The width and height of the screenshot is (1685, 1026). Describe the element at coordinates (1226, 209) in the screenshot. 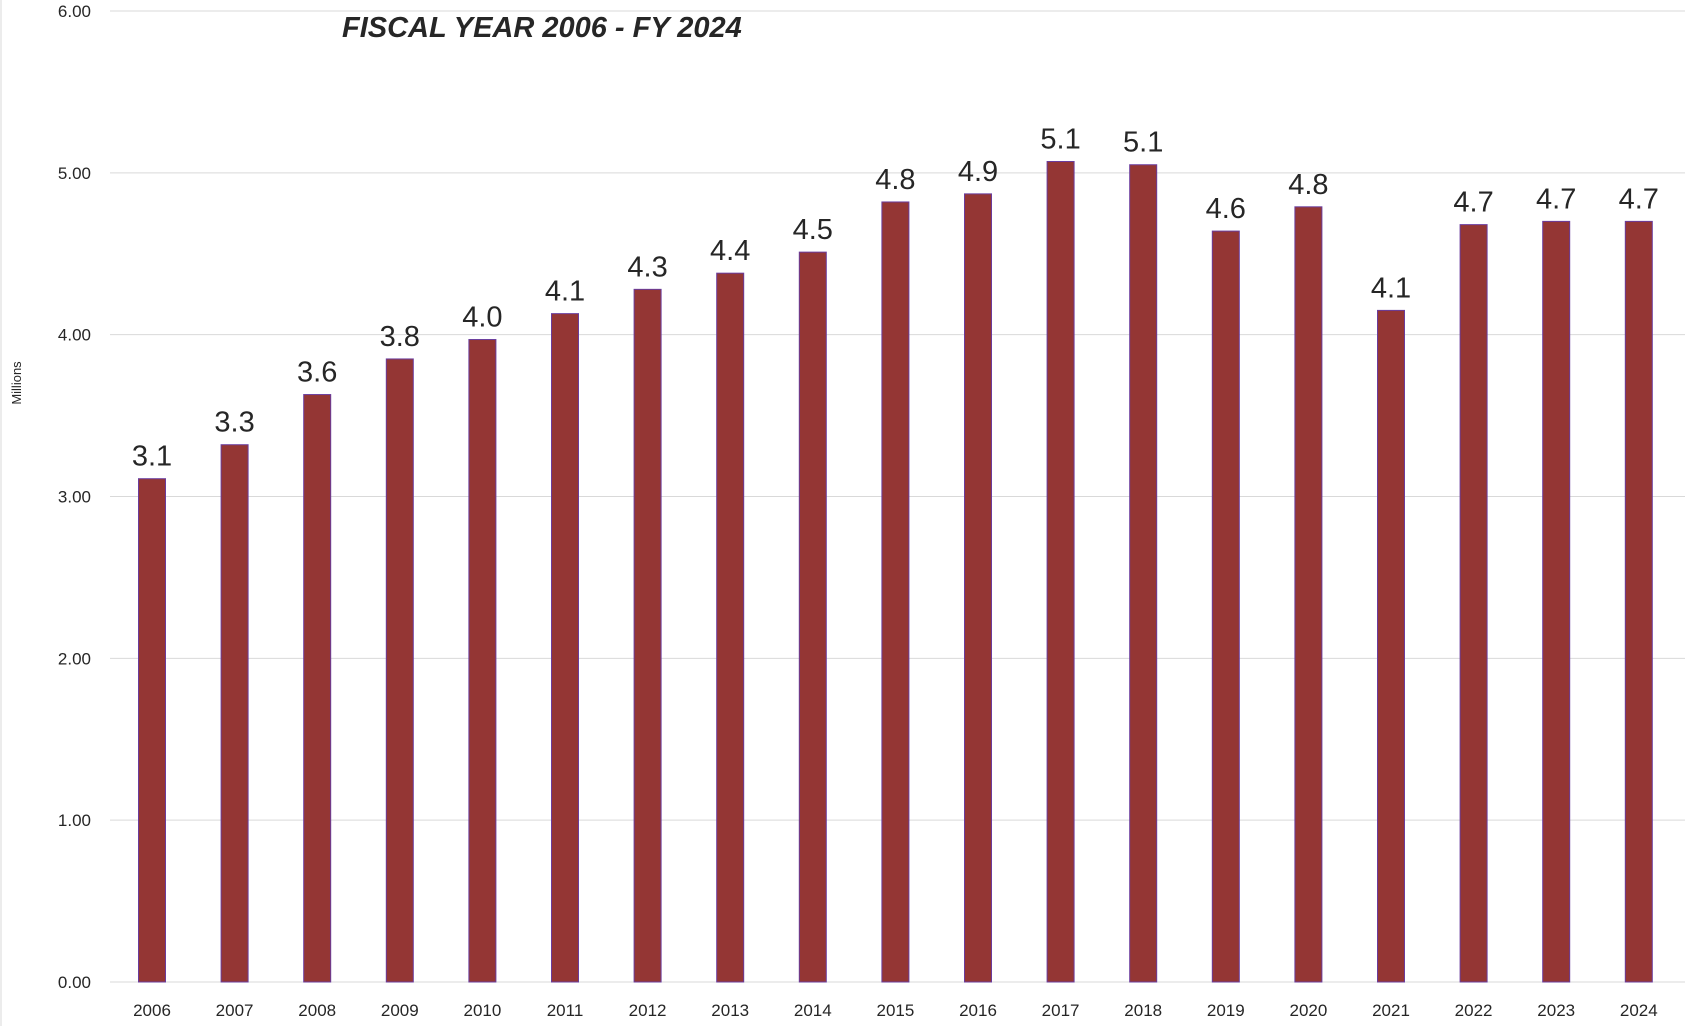

I see `data-label: 4.6` at that location.